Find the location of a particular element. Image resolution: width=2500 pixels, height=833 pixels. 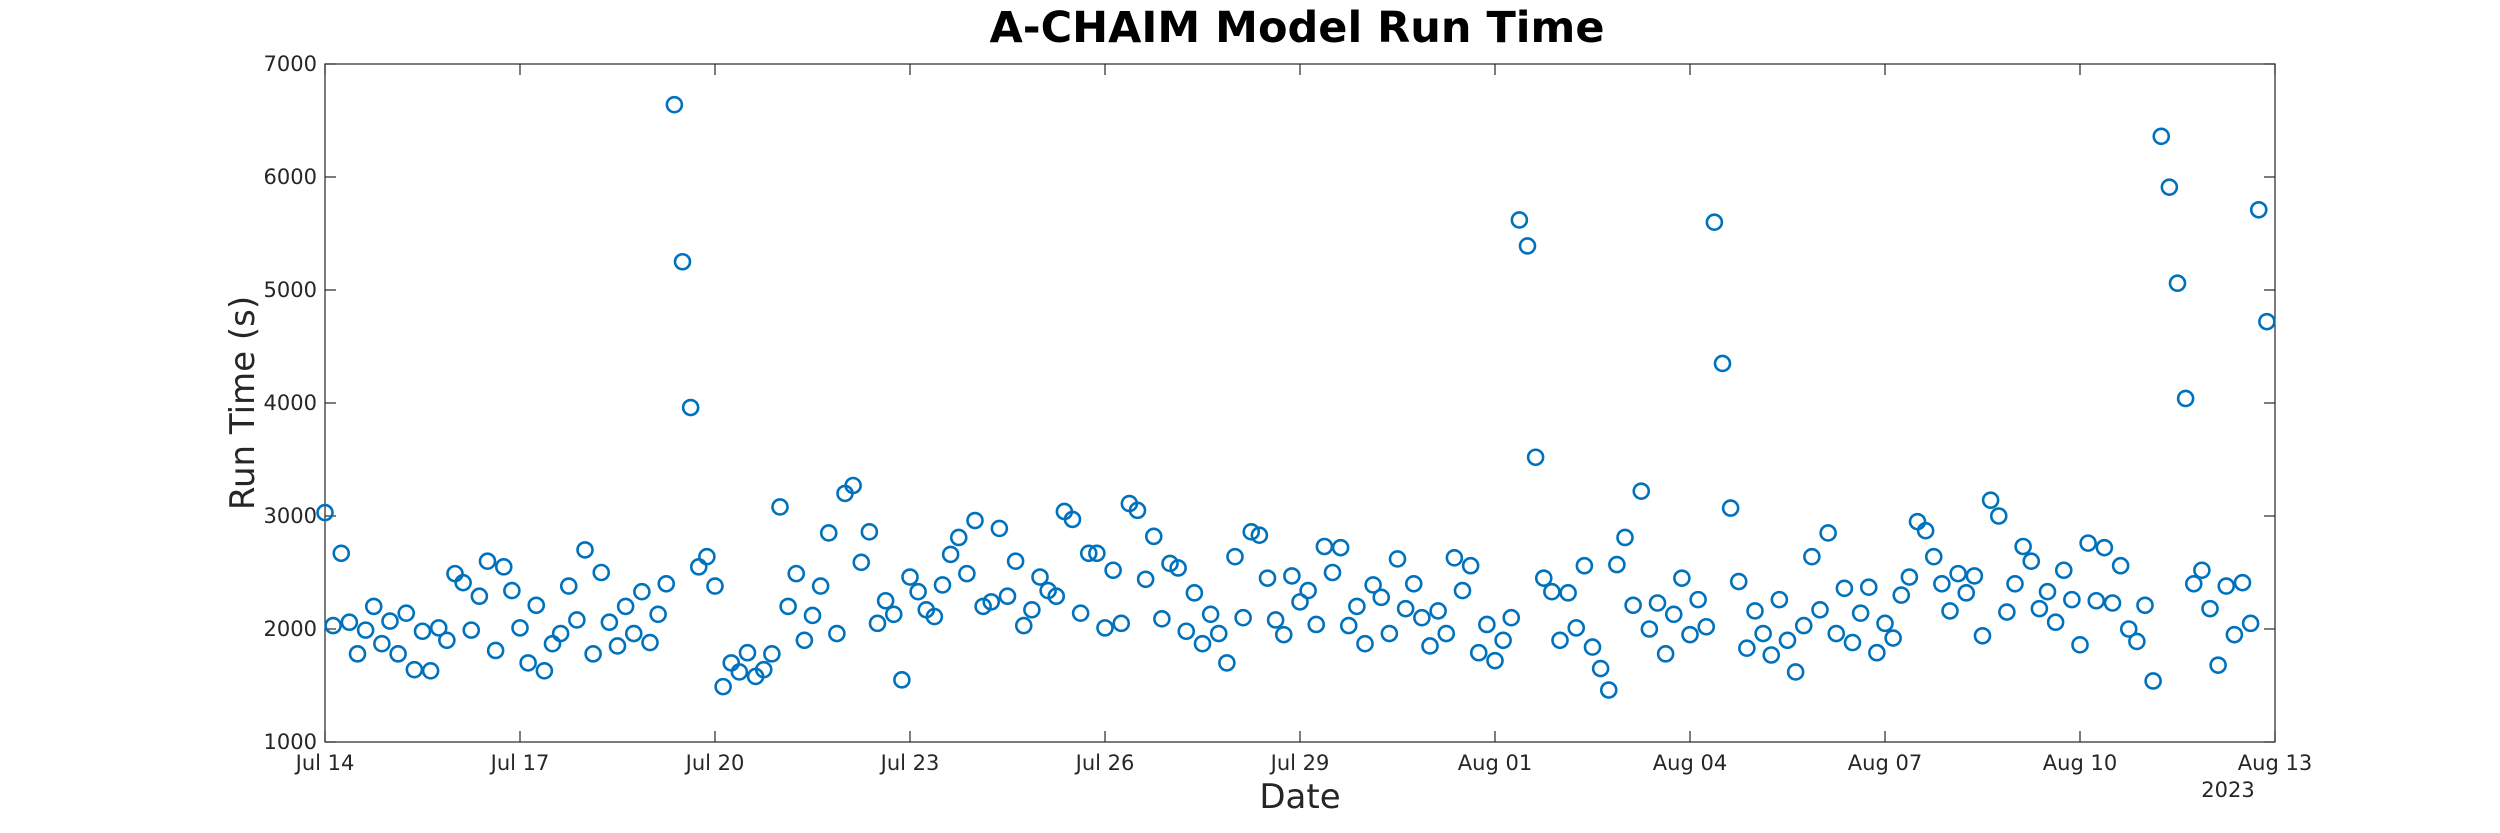

y-axis-label: Run Time (s) is located at coordinates (243, 403).